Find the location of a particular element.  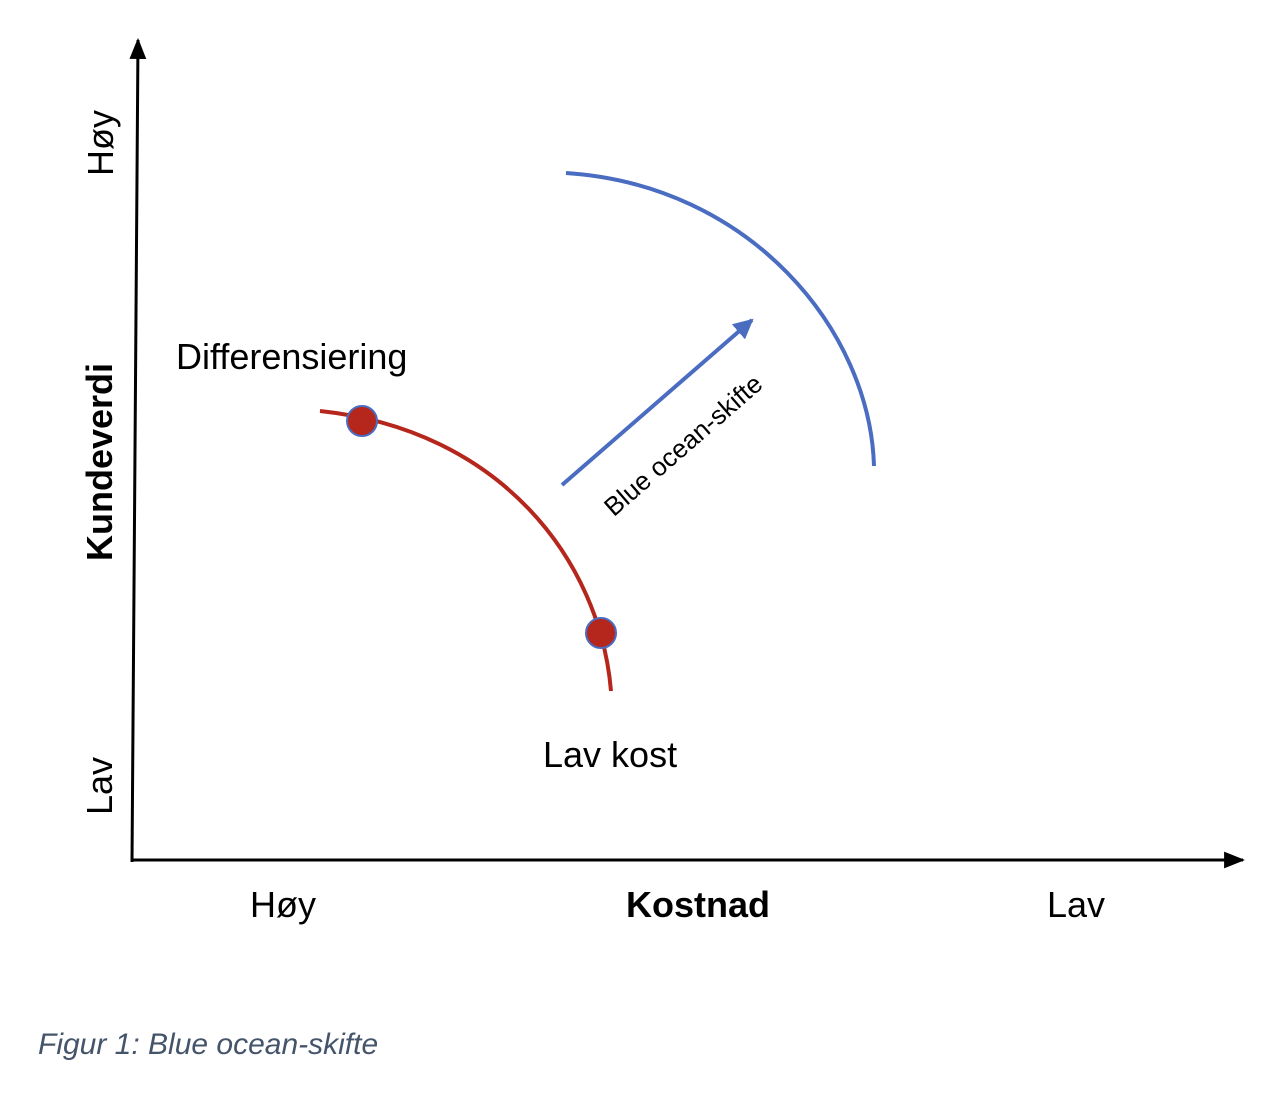

blue-ocean-value-curve is located at coordinates (720, 319).